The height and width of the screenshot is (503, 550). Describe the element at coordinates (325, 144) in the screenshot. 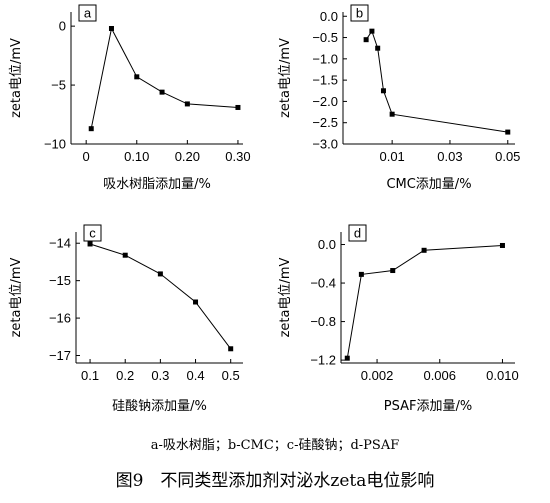

I see `y-tick-label: −3.0` at that location.